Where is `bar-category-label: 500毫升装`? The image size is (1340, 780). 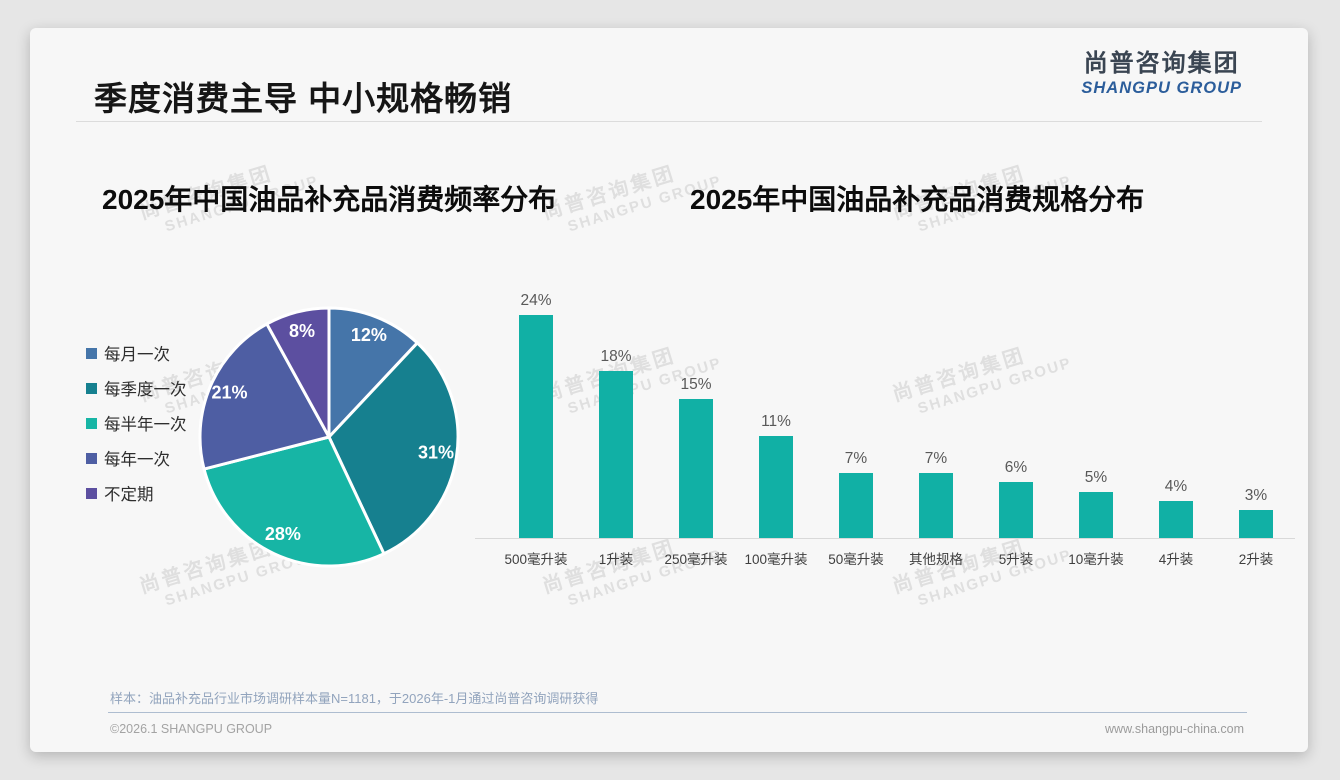 bar-category-label: 500毫升装 is located at coordinates (536, 559).